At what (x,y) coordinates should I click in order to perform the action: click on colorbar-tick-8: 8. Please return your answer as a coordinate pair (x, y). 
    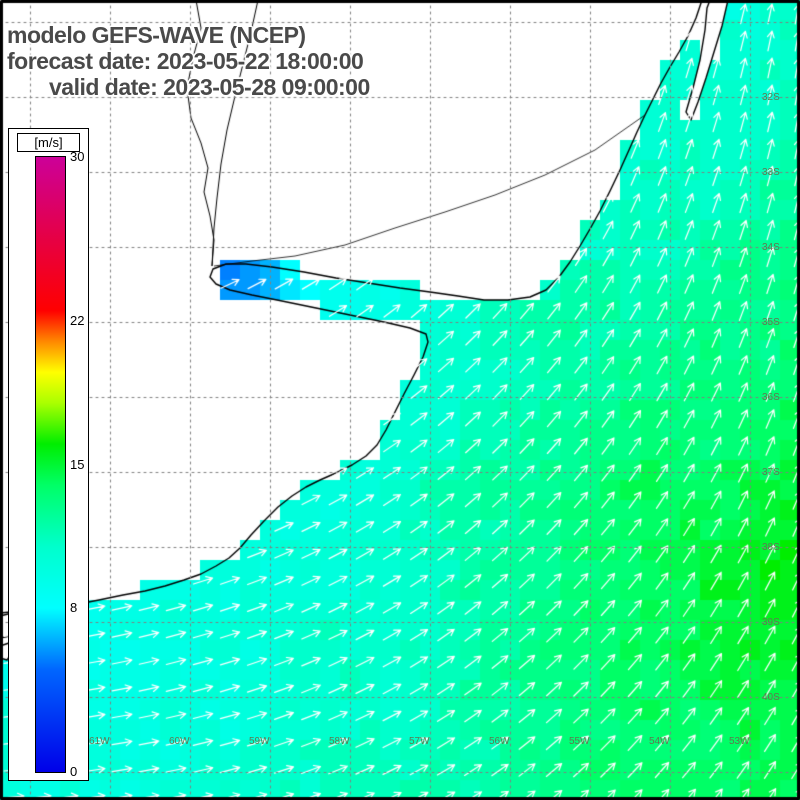
    Looking at the image, I should click on (74, 607).